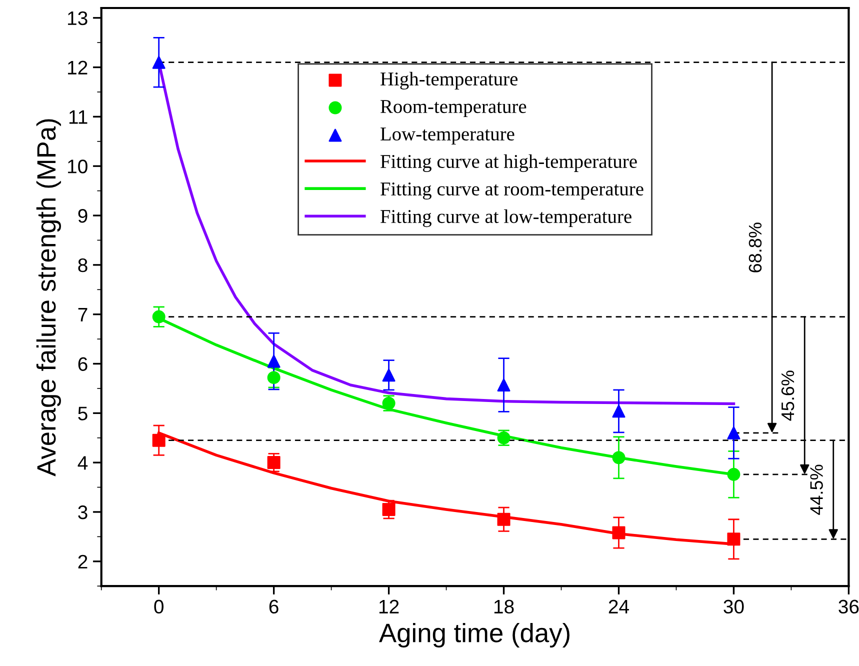  What do you see at coordinates (48, 297) in the screenshot?
I see `y-axis-title: Average failure strength (MPa)` at bounding box center [48, 297].